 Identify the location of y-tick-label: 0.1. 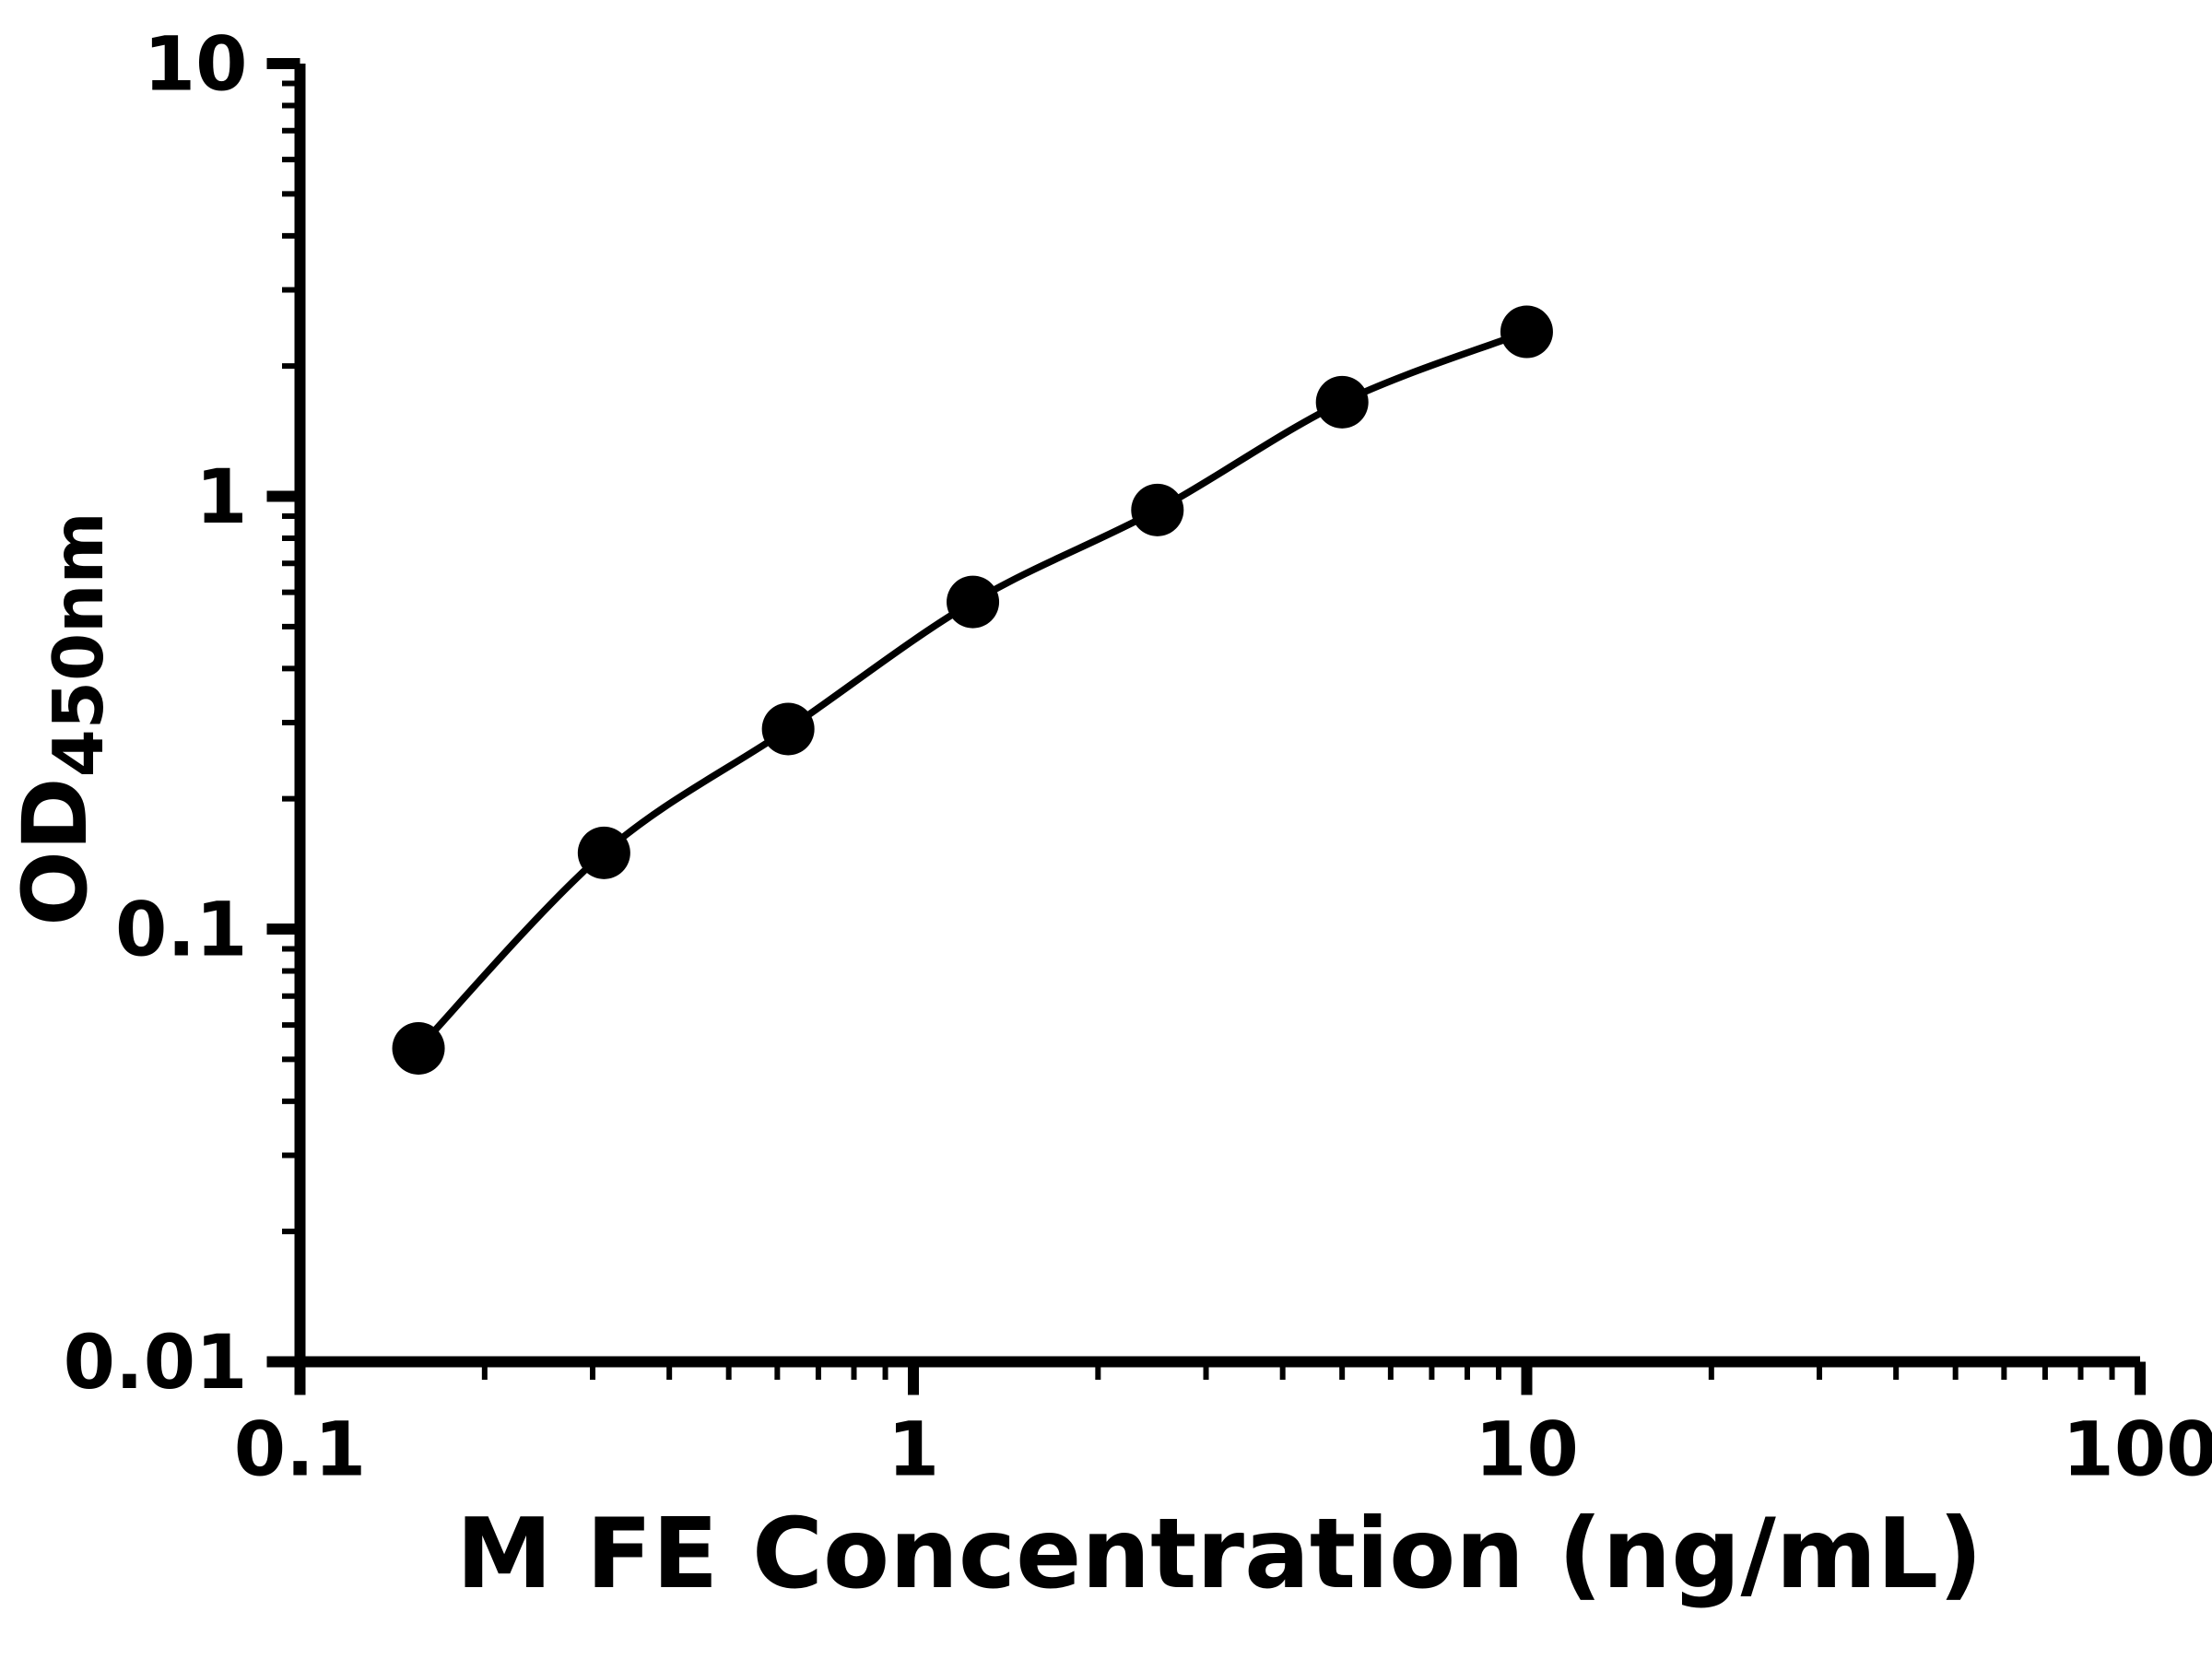
(181, 931).